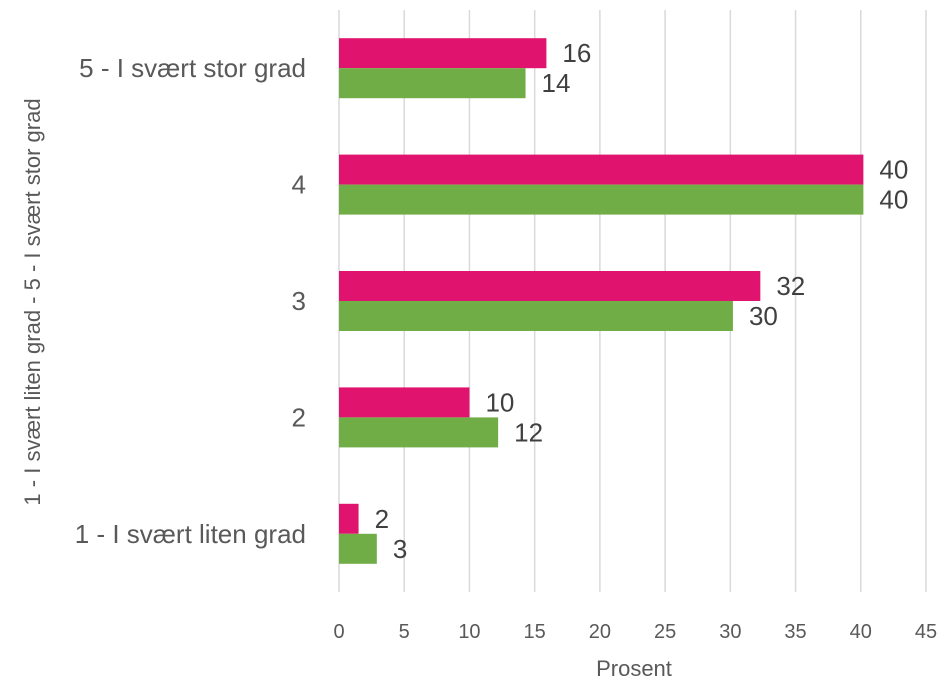 Image resolution: width=944 pixels, height=682 pixels. Describe the element at coordinates (576, 53) in the screenshot. I see `data-label: 16` at that location.